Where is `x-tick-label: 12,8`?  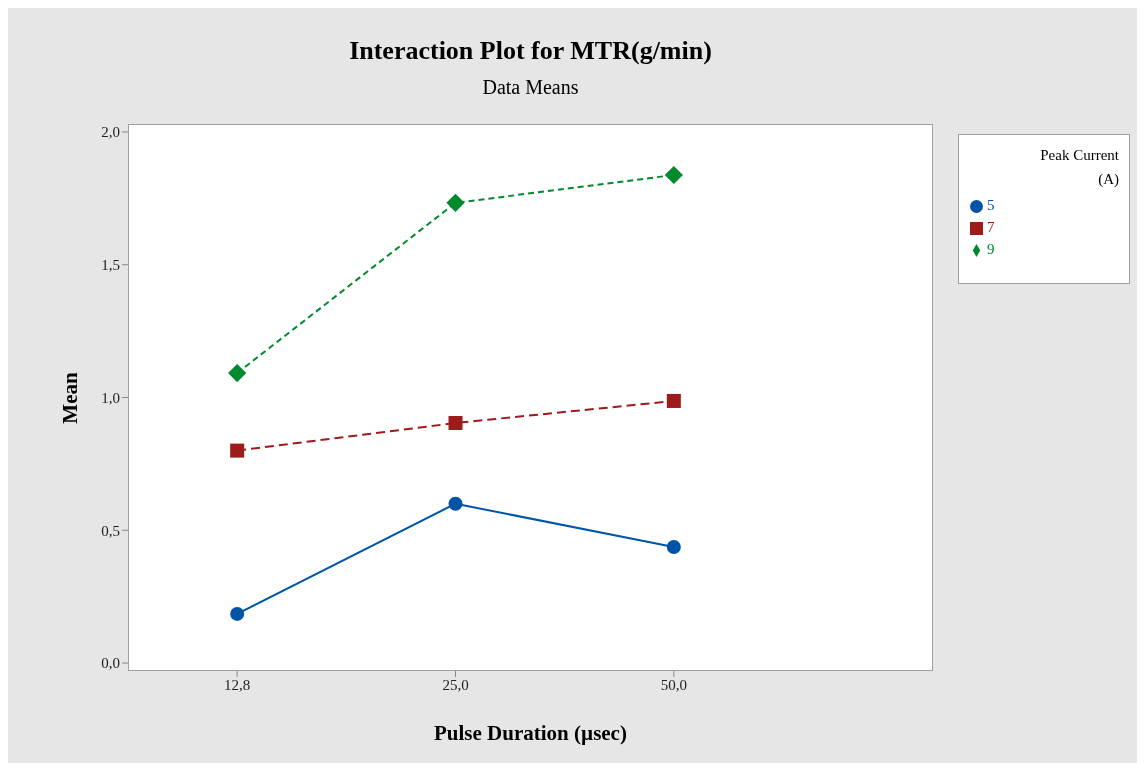 x-tick-label: 12,8 is located at coordinates (237, 684).